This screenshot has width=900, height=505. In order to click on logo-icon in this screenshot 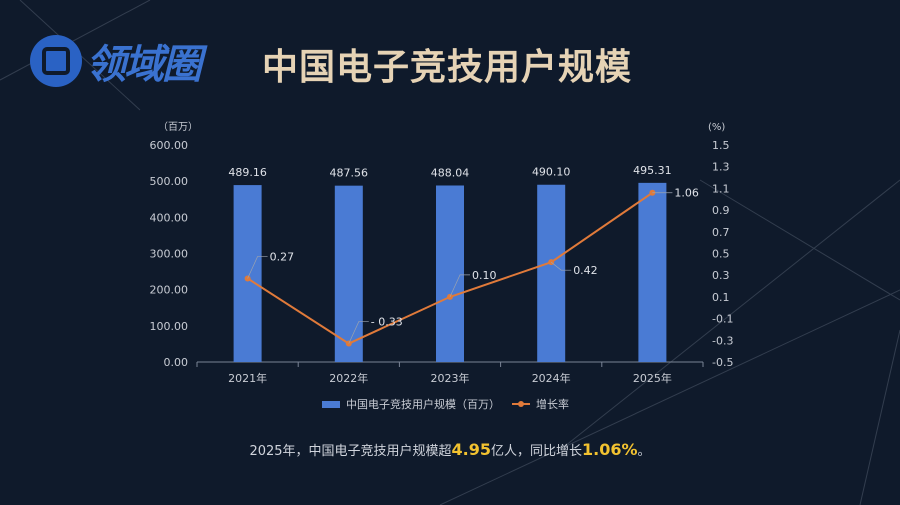, I will do `click(56, 61)`.